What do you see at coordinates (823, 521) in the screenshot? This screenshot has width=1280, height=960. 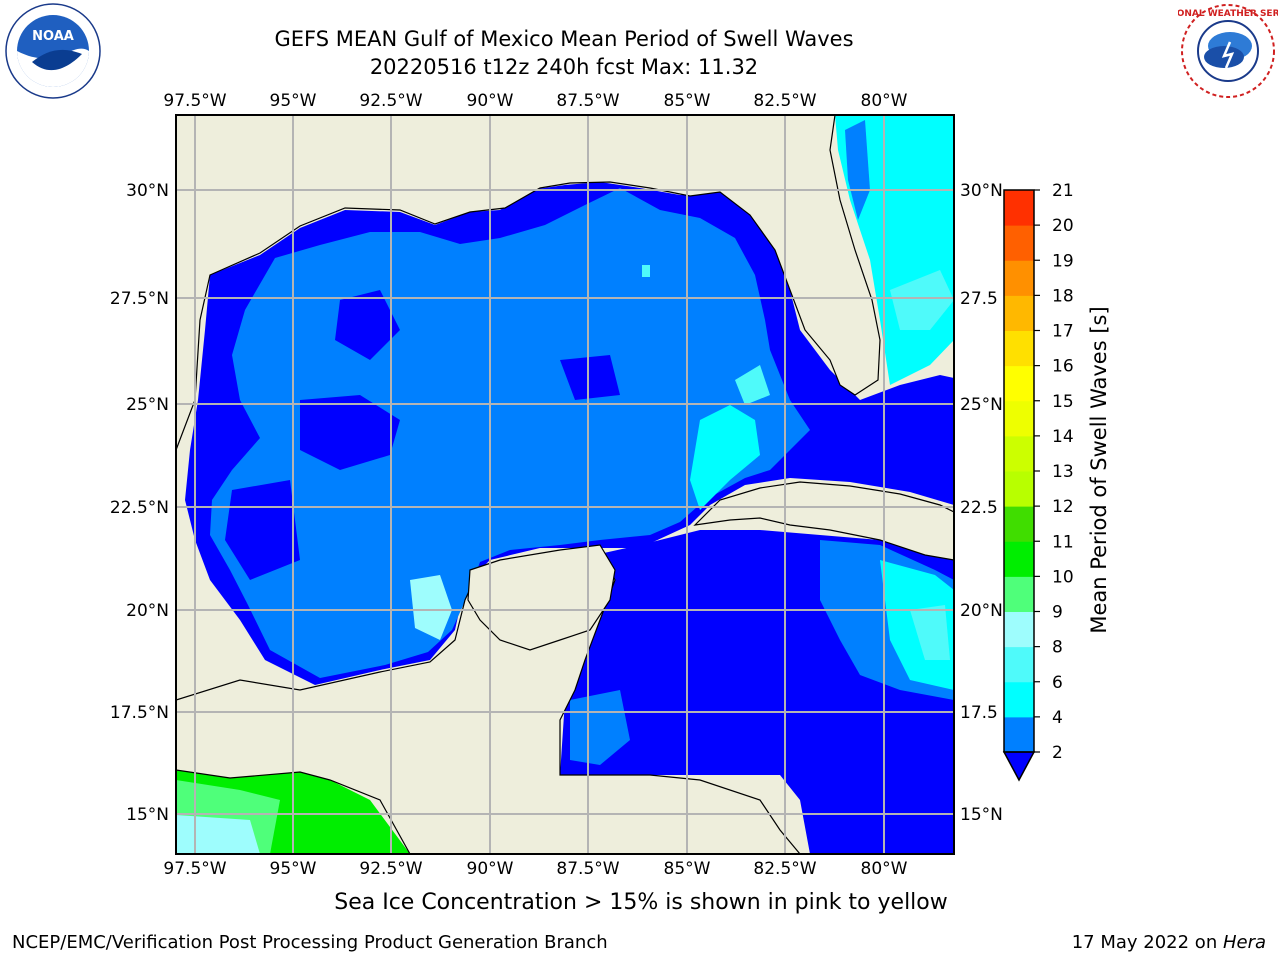 I see `cuba-land` at bounding box center [823, 521].